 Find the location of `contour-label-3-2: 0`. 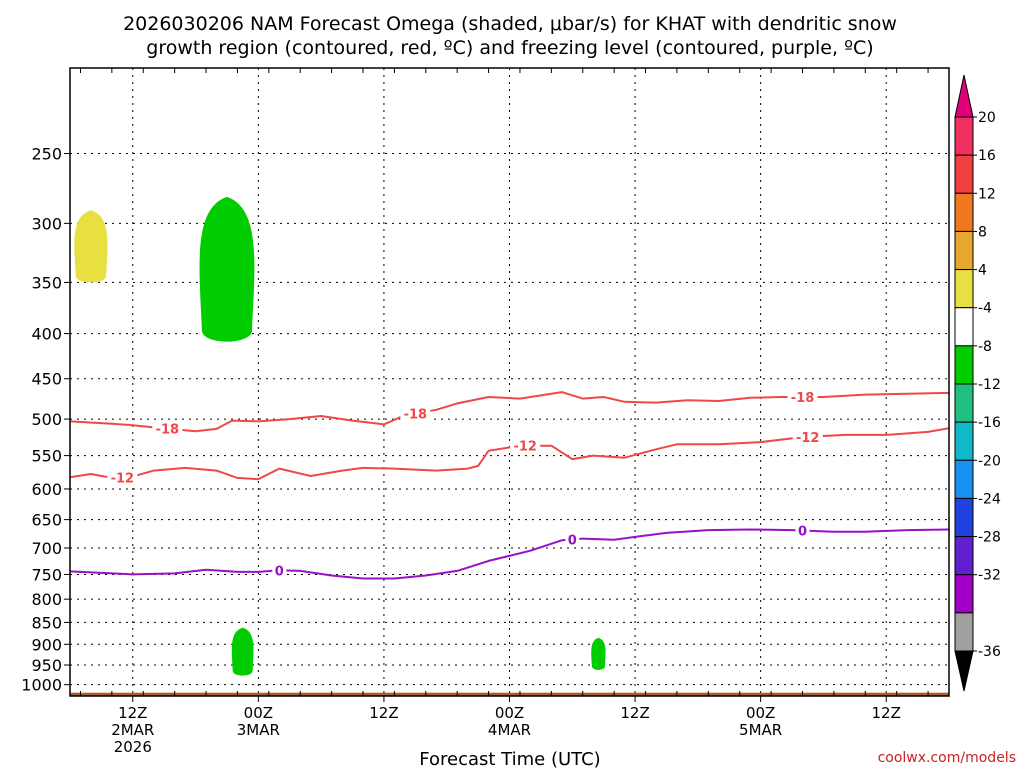

contour-label-3-2: 0 is located at coordinates (572, 540).